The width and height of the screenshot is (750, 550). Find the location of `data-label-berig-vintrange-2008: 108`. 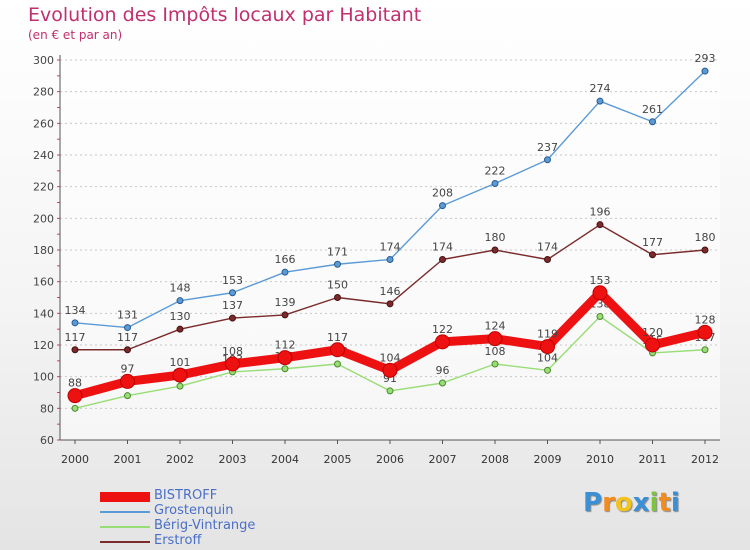

data-label-berig-vintrange-2008: 108 is located at coordinates (495, 351).